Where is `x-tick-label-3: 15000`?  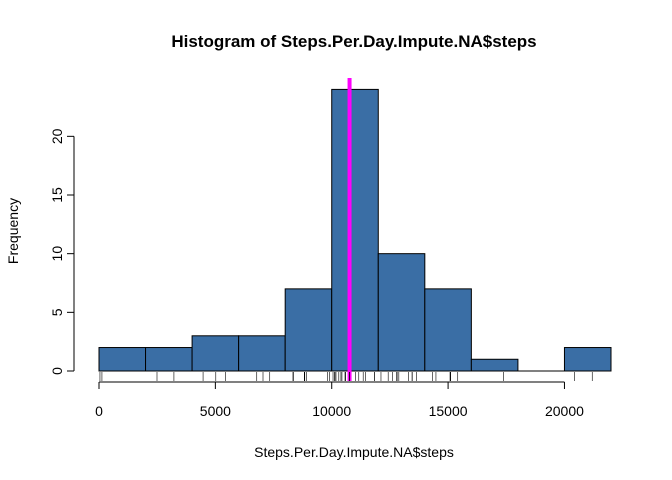
x-tick-label-3: 15000 is located at coordinates (448, 411).